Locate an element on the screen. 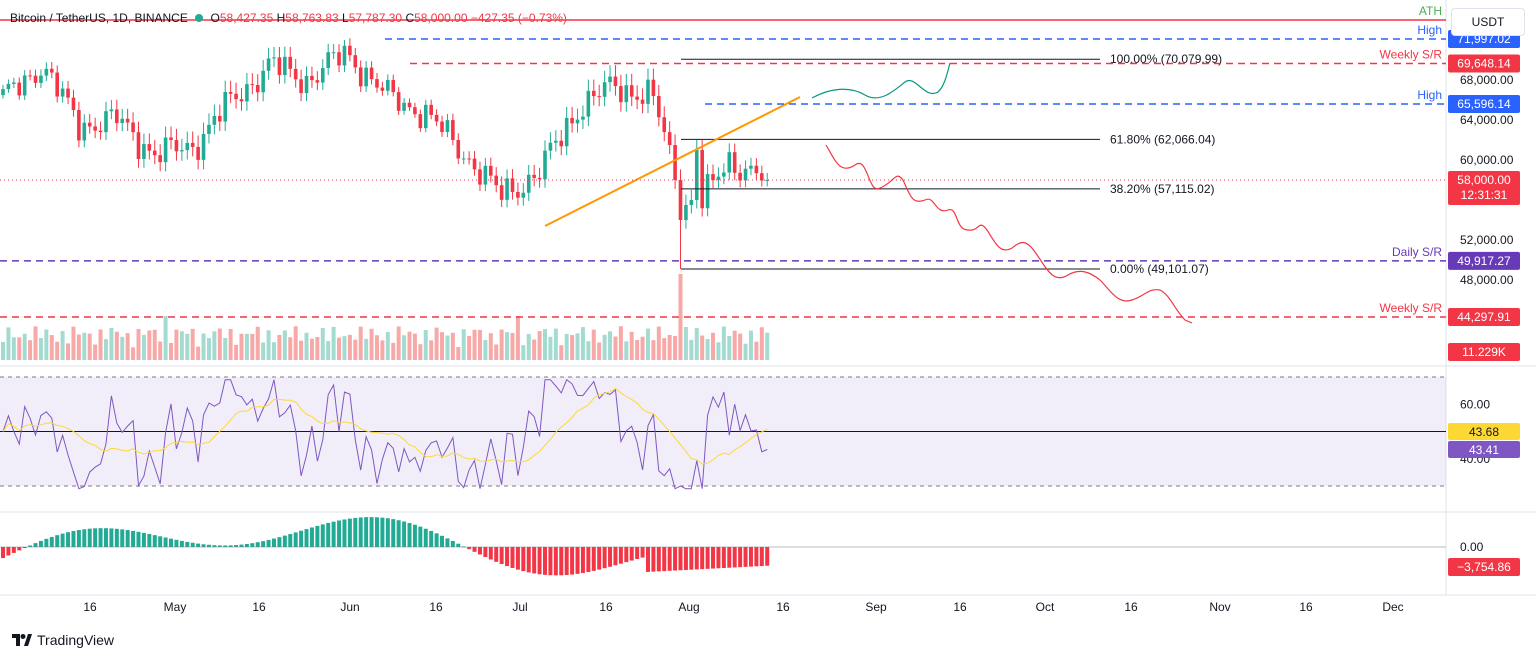 The width and height of the screenshot is (1536, 659). low-label: L is located at coordinates (345, 18).